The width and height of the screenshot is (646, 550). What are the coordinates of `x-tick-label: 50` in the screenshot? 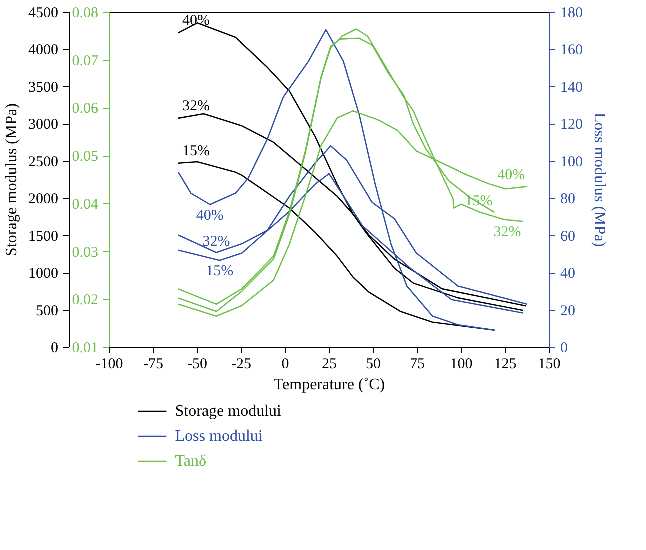 It's located at (373, 364).